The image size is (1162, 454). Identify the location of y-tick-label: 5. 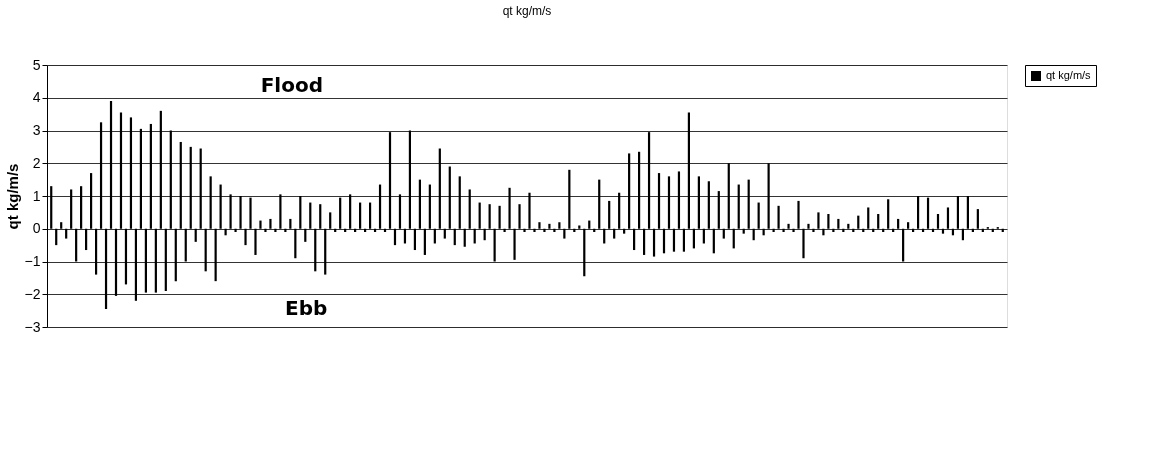
(36, 64).